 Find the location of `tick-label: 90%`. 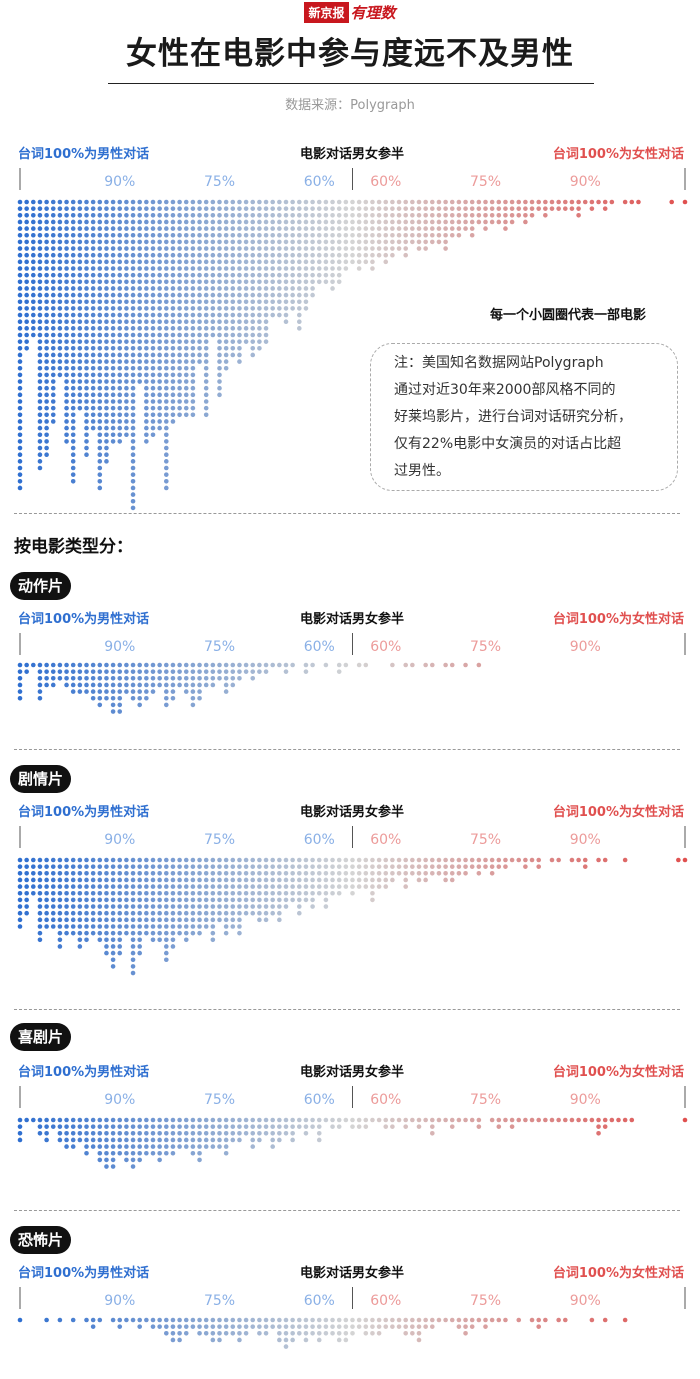

tick-label: 90% is located at coordinates (119, 1301).